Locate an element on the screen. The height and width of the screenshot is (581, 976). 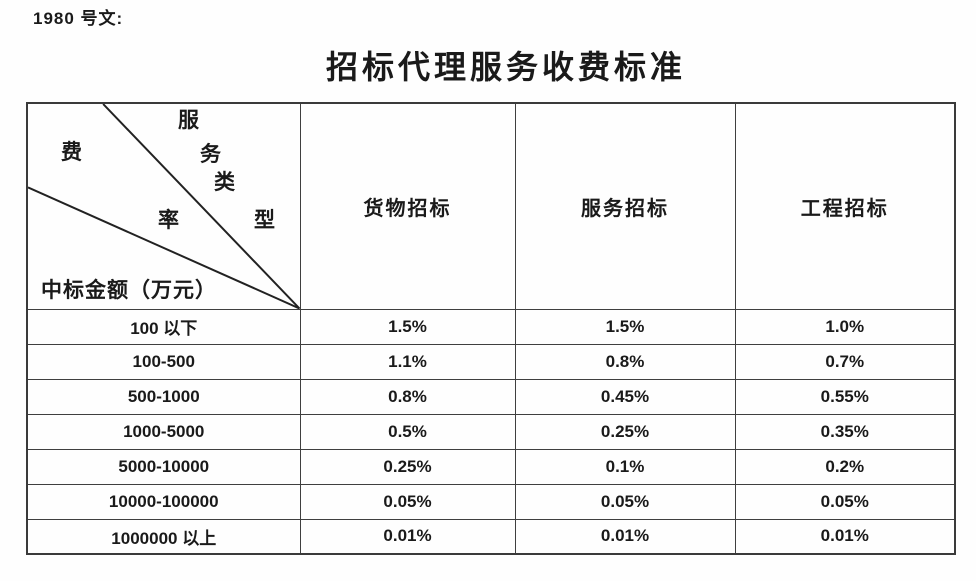
row-label: 100-500 is located at coordinates (163, 361).